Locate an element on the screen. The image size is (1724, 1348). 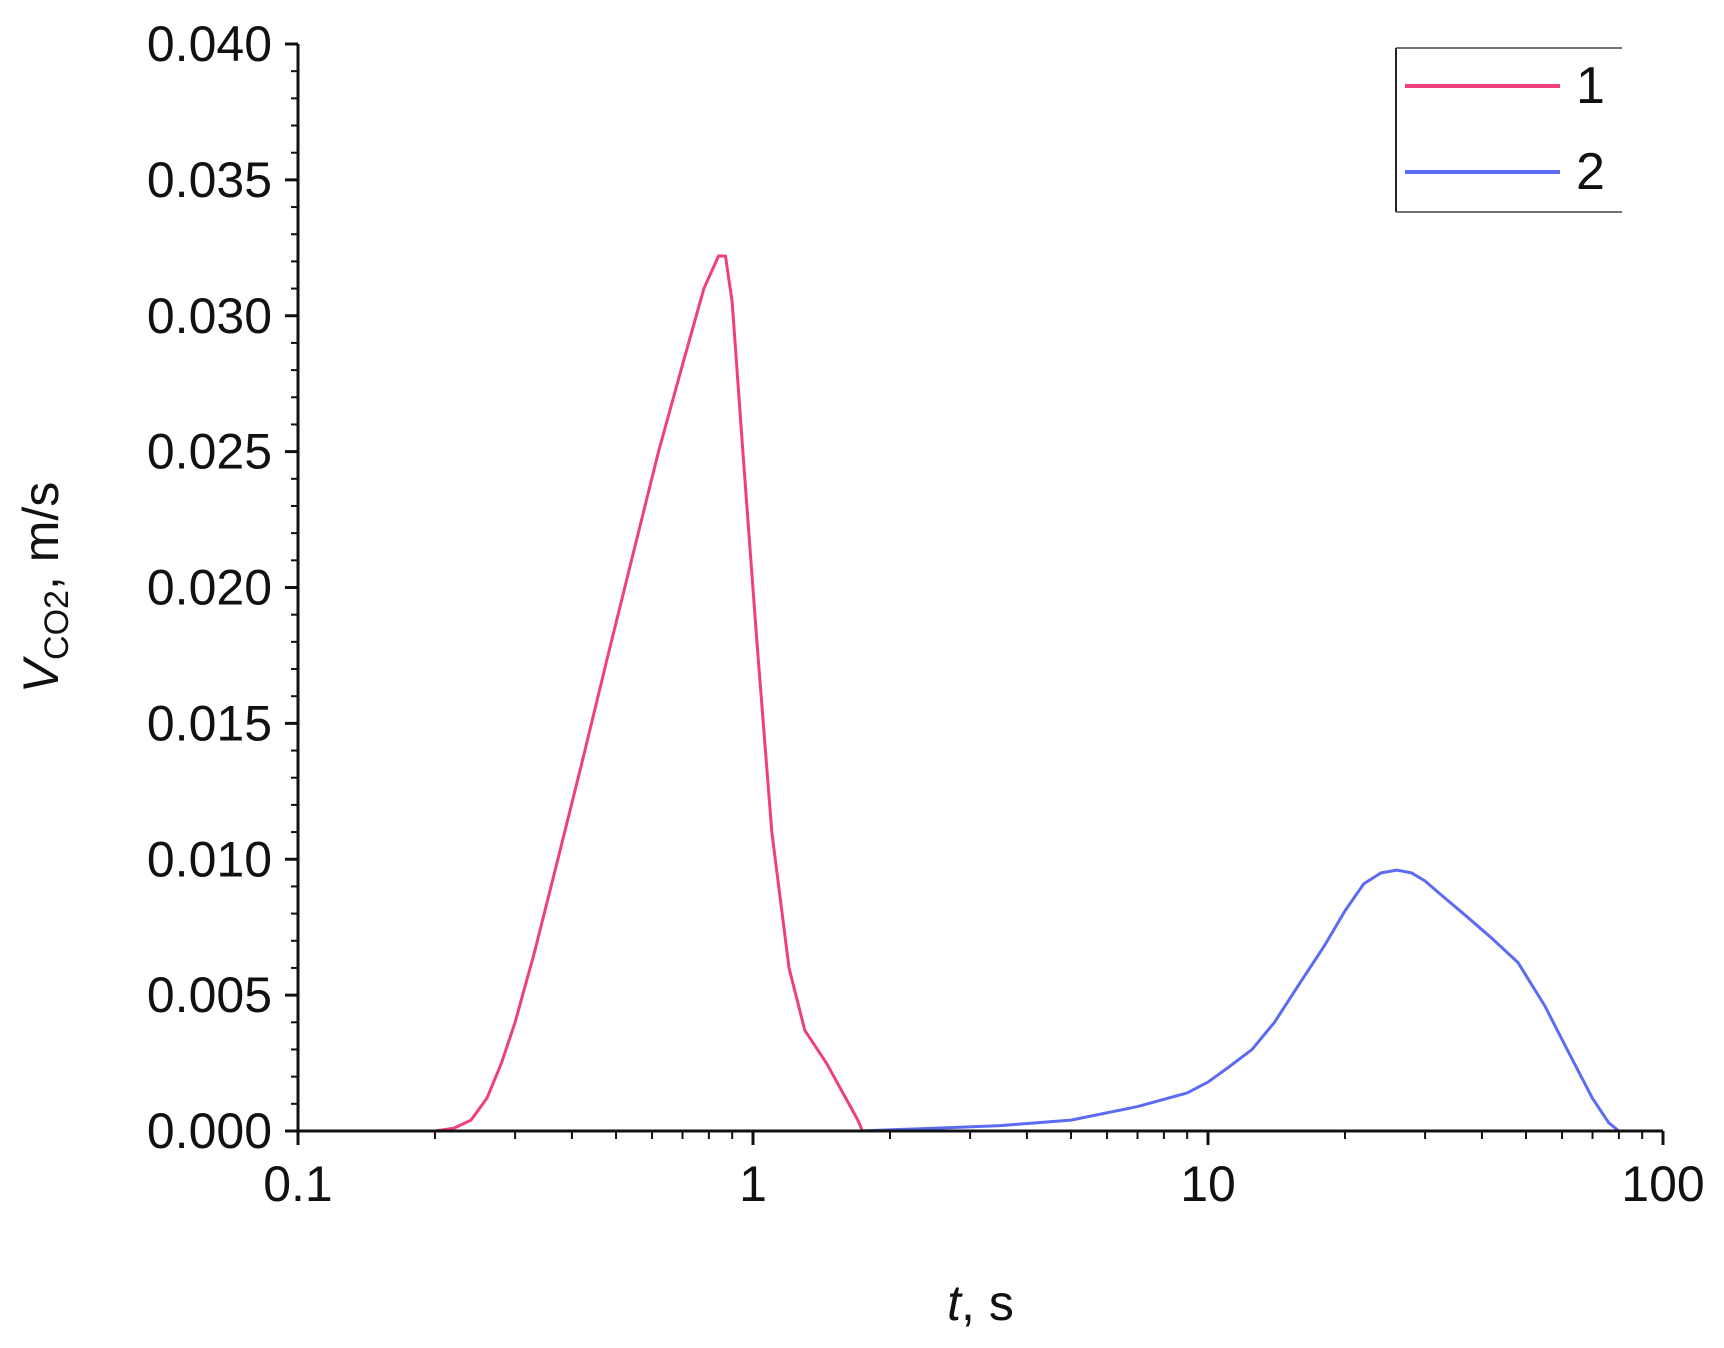
y-axis-title-unit: , m/s is located at coordinates (41, 536).